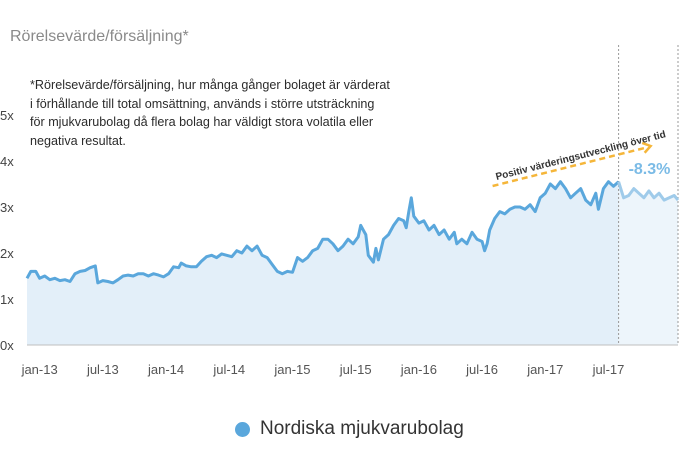 The height and width of the screenshot is (465, 680). Describe the element at coordinates (7, 345) in the screenshot. I see `y-tick-label: 0x` at that location.